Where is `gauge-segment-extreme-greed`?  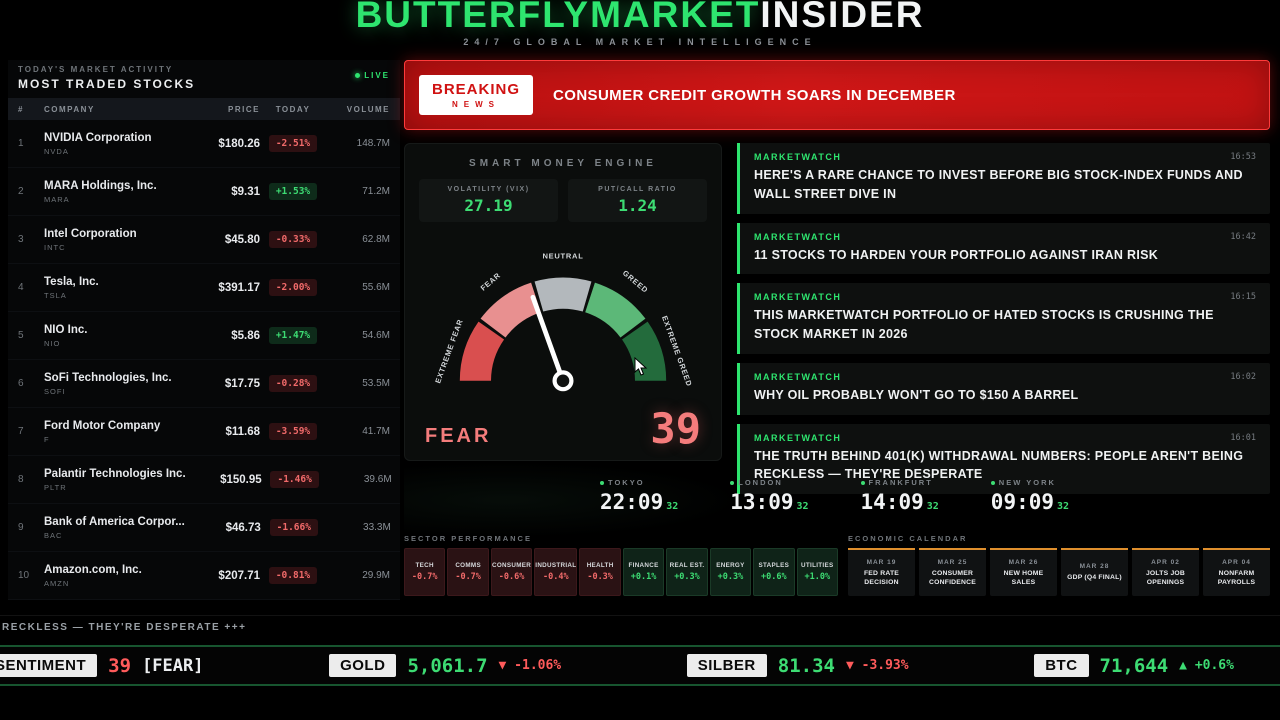 gauge-segment-extreme-greed is located at coordinates (644, 351).